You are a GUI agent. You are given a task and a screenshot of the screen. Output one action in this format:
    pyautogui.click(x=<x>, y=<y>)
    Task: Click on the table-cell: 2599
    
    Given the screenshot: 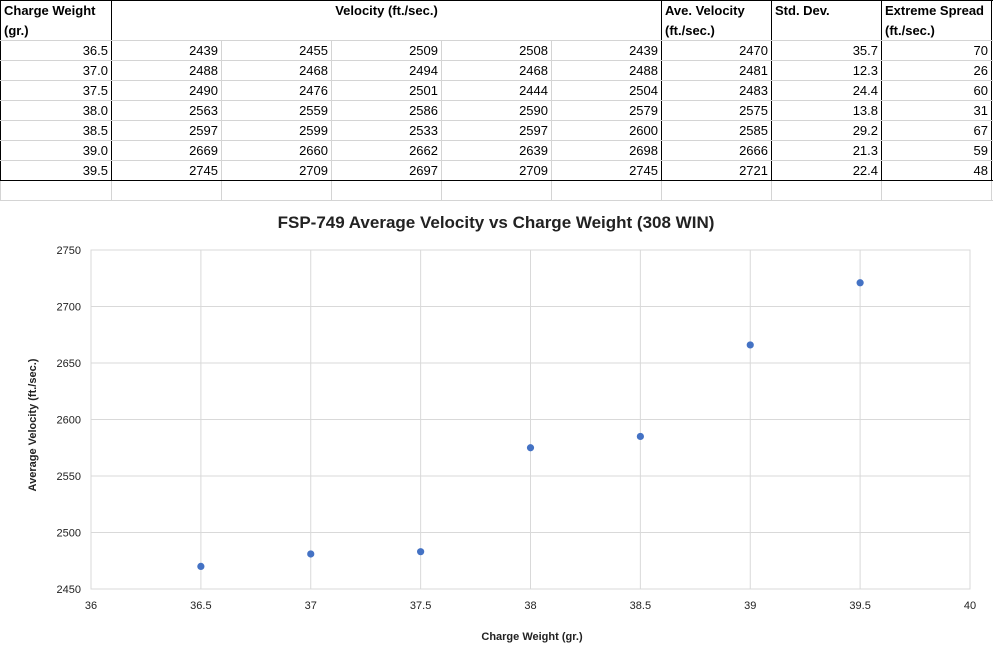 What is the action you would take?
    pyautogui.click(x=313, y=130)
    